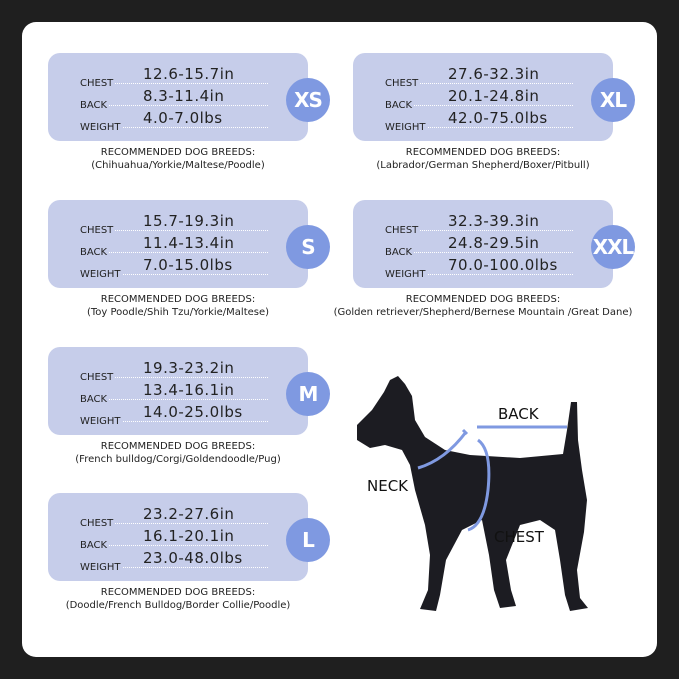  What do you see at coordinates (193, 412) in the screenshot?
I see `weight-value: 14.0-25.0lbs` at bounding box center [193, 412].